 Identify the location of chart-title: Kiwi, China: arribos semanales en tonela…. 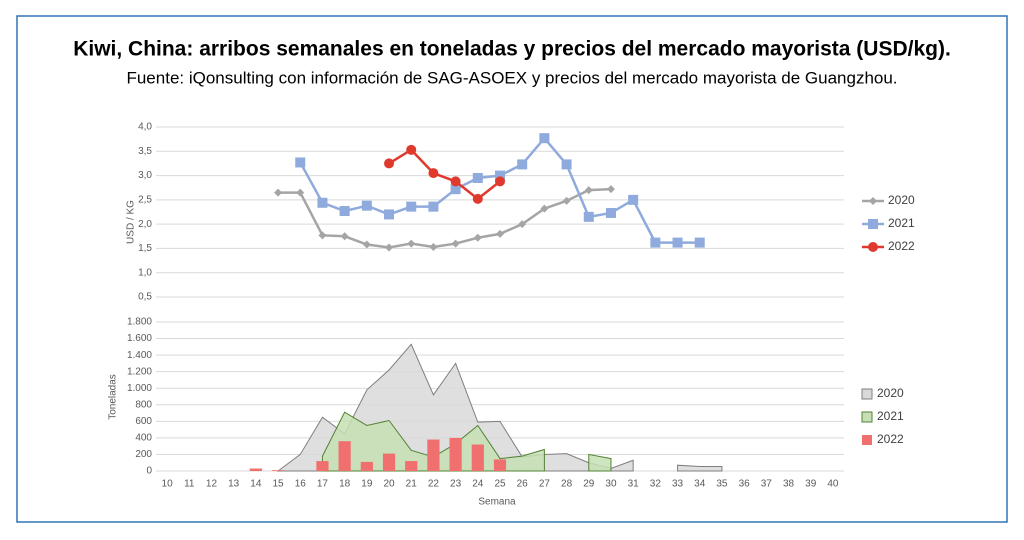
(512, 49).